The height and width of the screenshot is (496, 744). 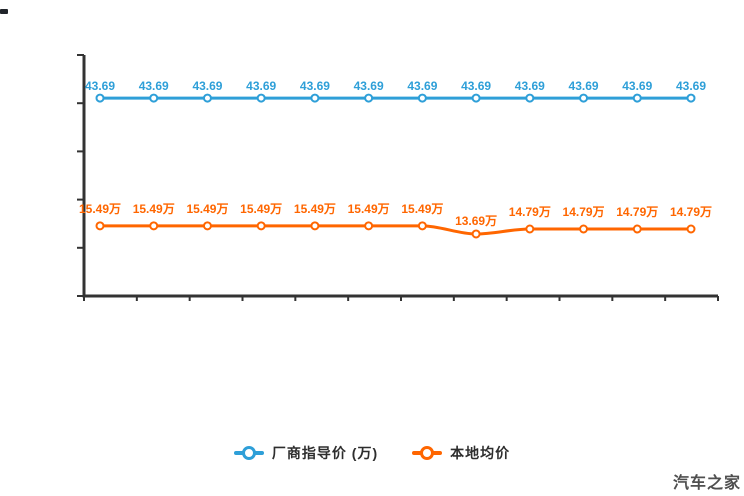 What do you see at coordinates (4, 11) in the screenshot?
I see `screen-artifact` at bounding box center [4, 11].